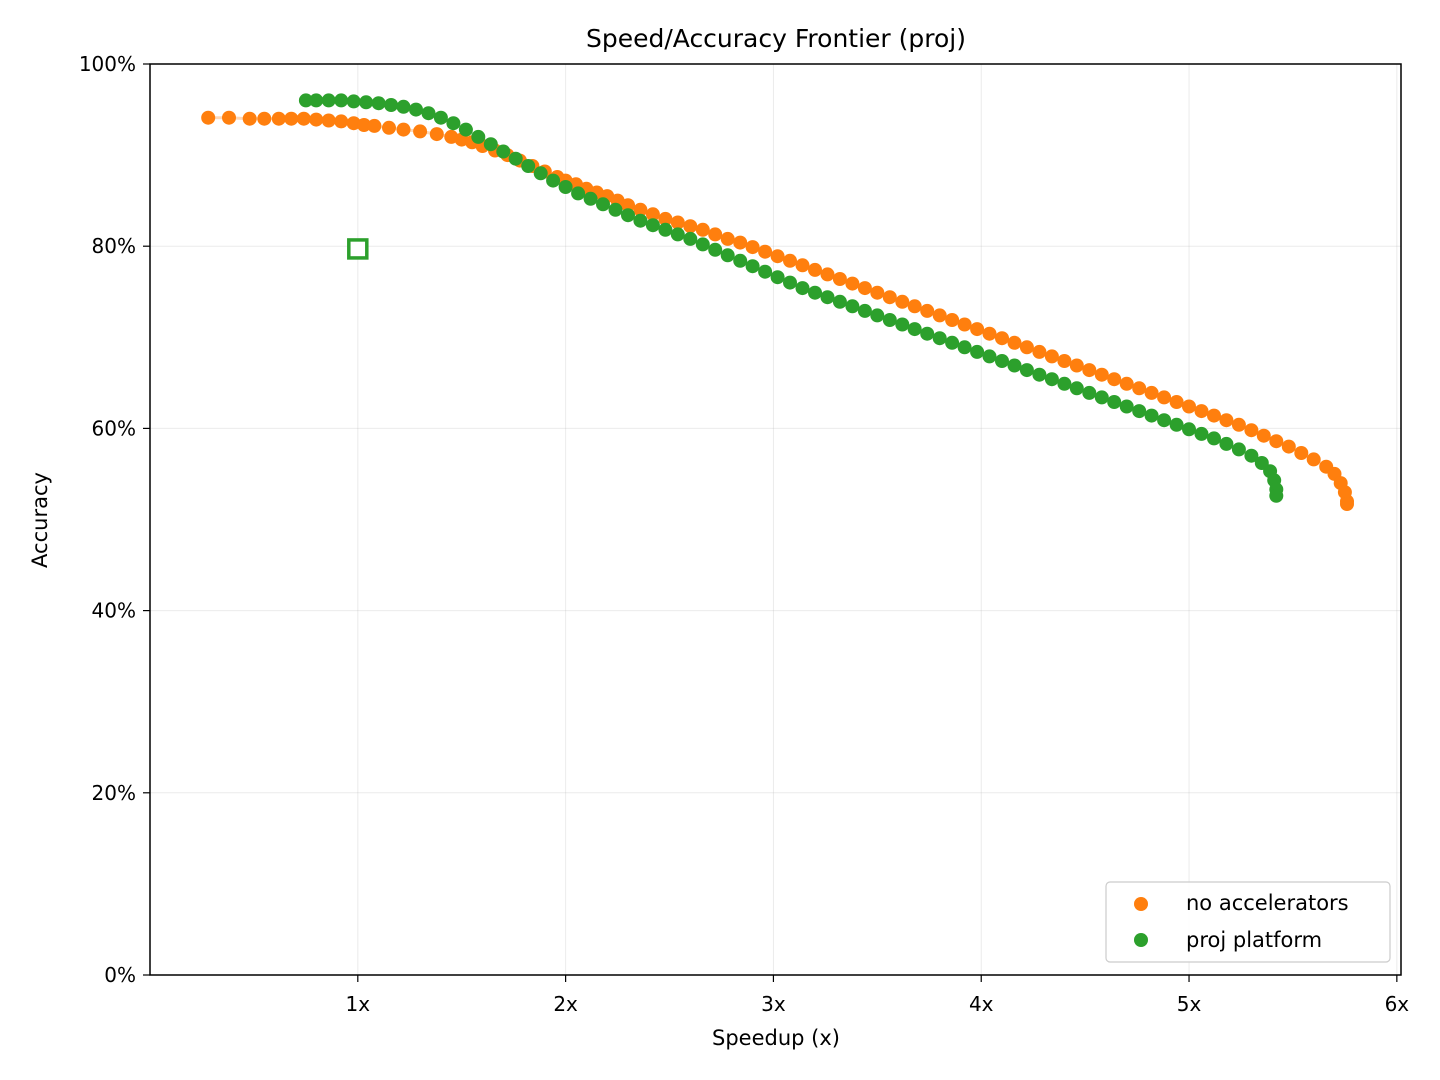 This screenshot has width=1440, height=1080. I want to click on y-tick-label: 40%, so click(114, 611).